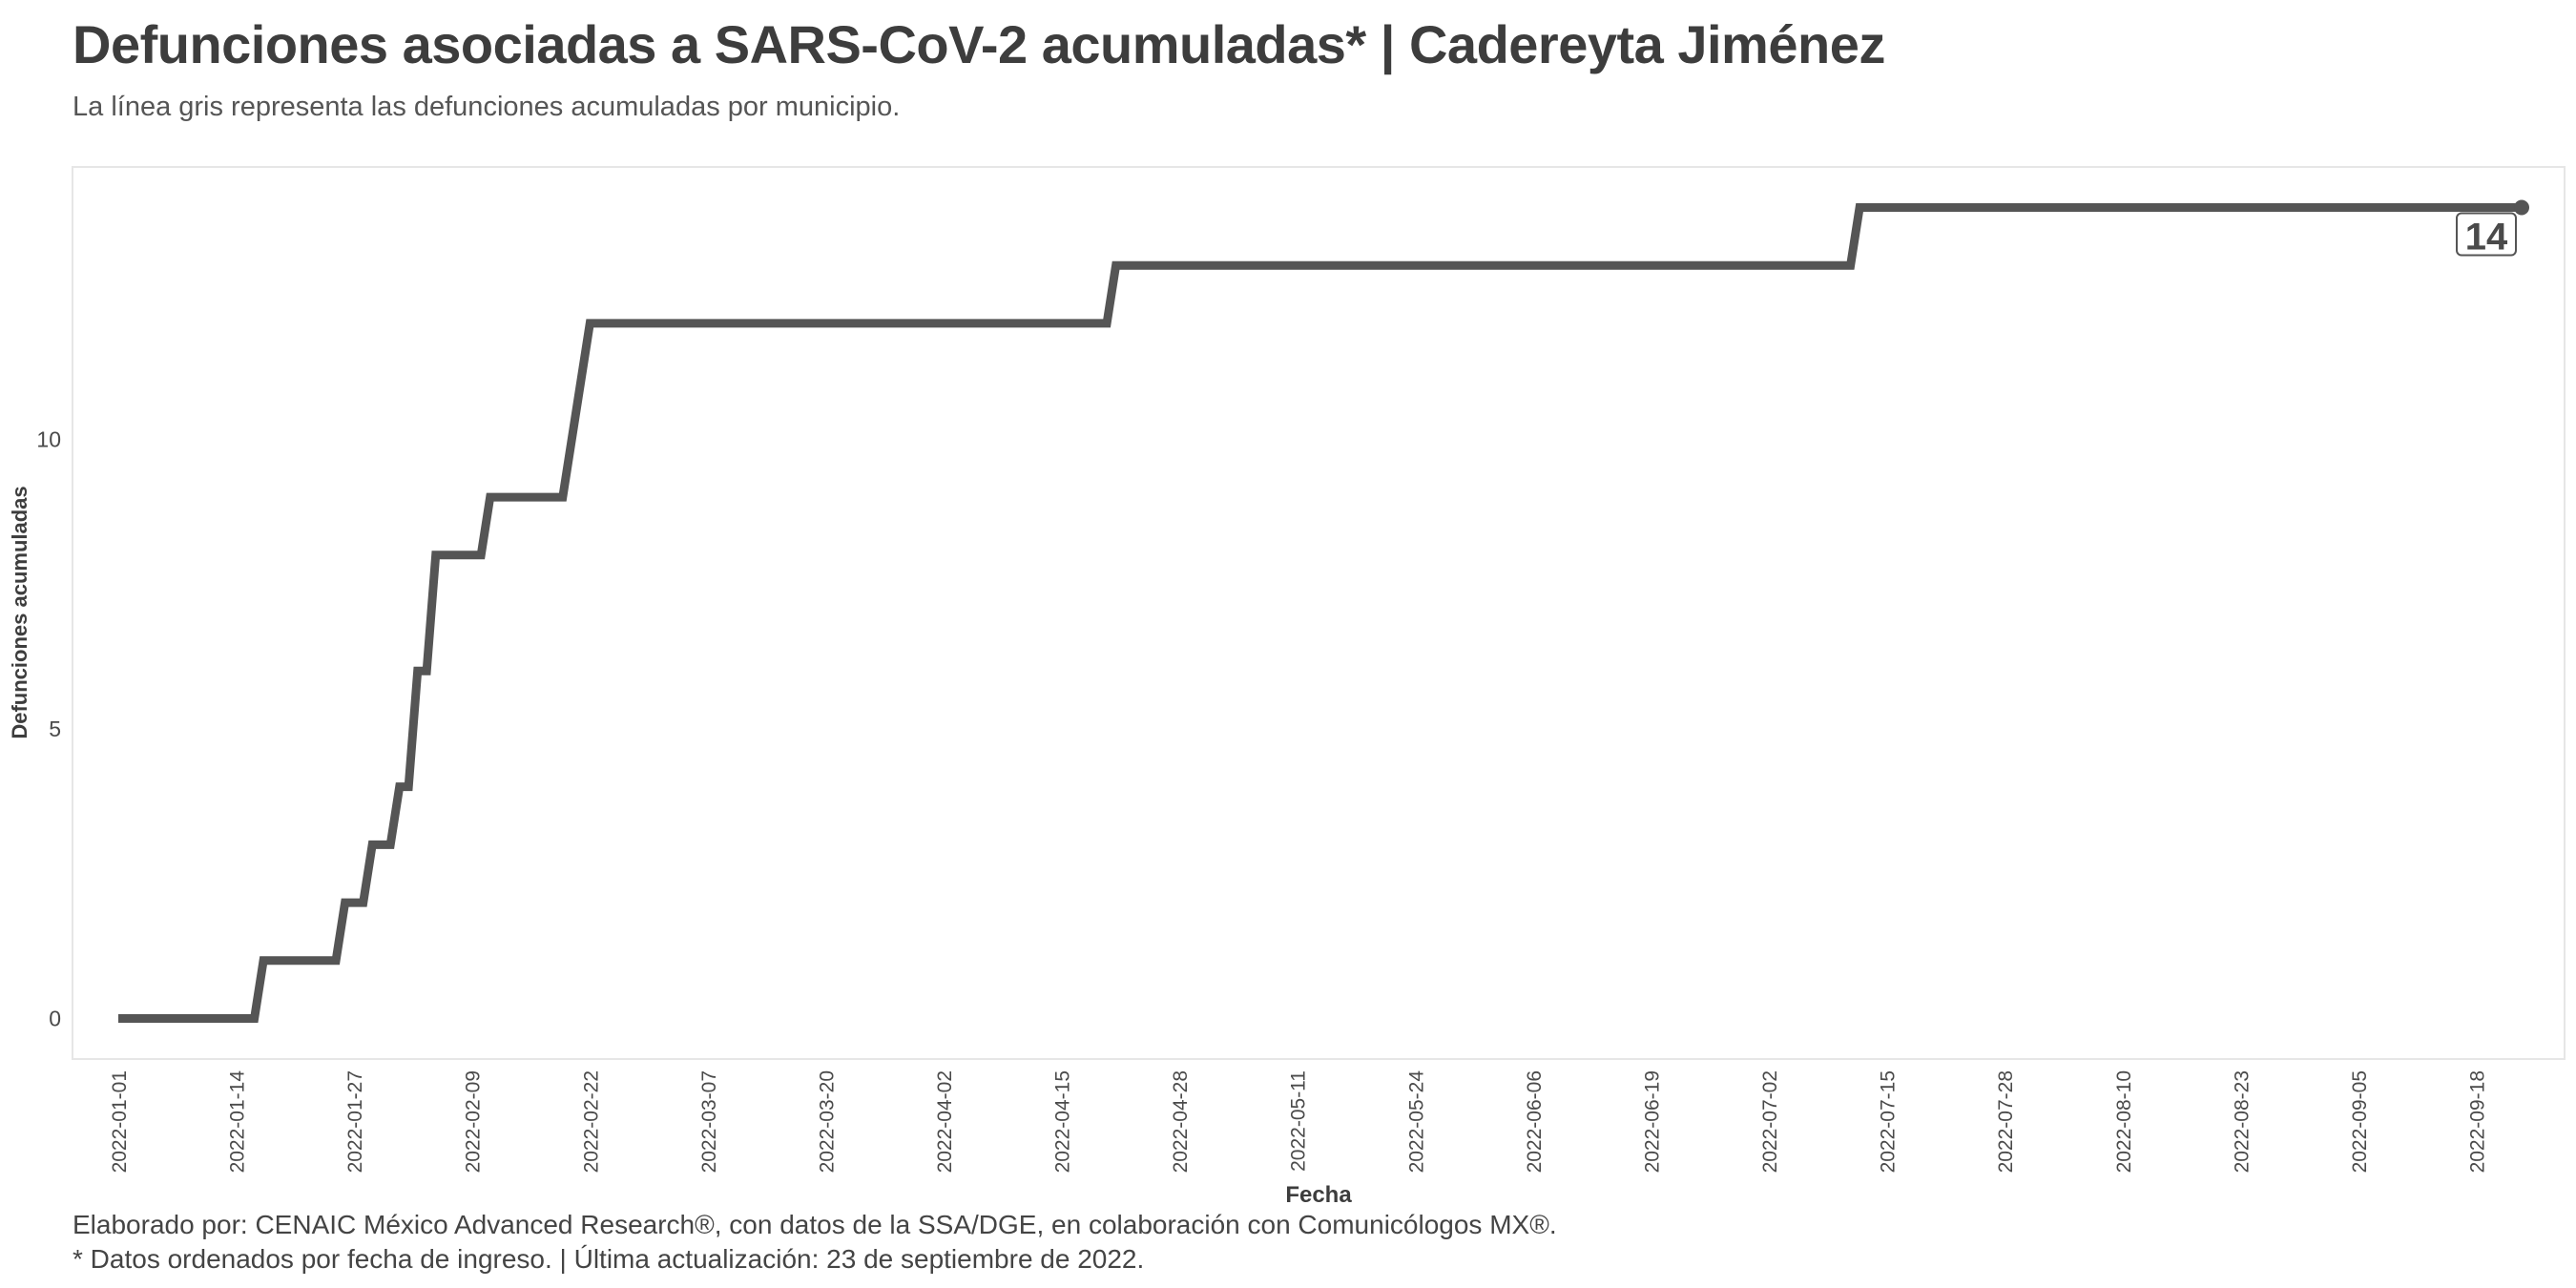 This screenshot has width=2576, height=1288. I want to click on x-tick-label: 2022-08-10, so click(2124, 1121).